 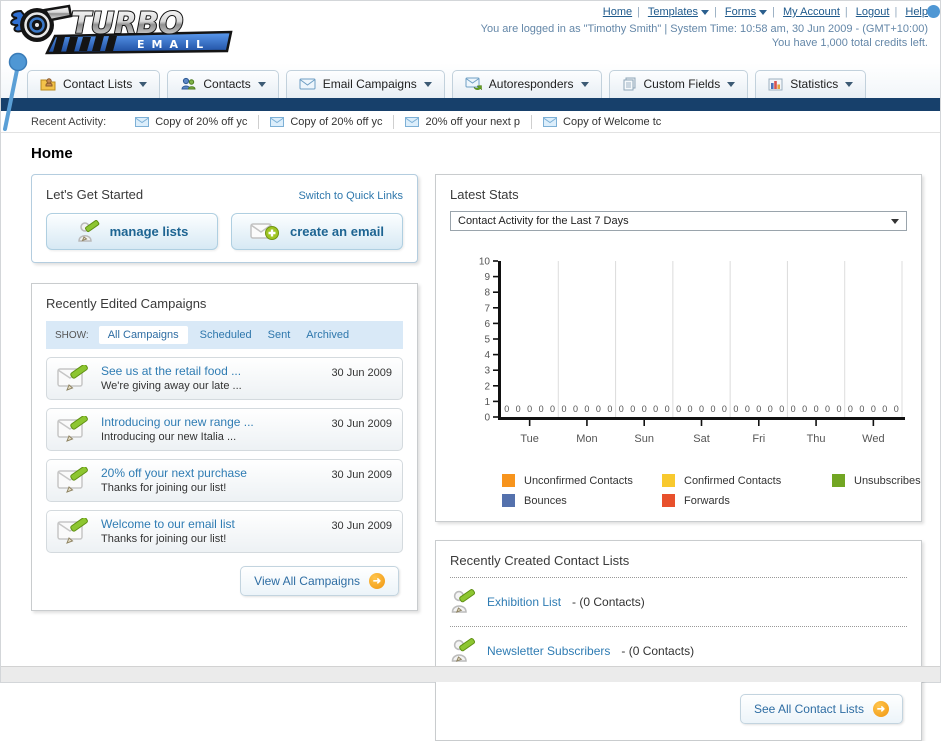 I want to click on legend-item: Confirmed Contacts, so click(x=747, y=480).